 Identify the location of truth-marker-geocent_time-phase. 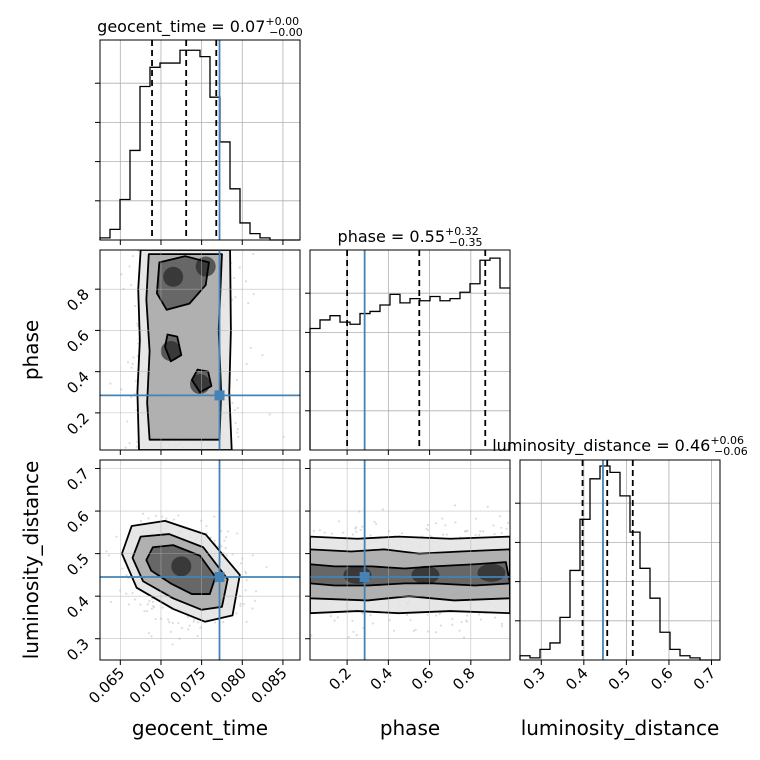
(219, 395).